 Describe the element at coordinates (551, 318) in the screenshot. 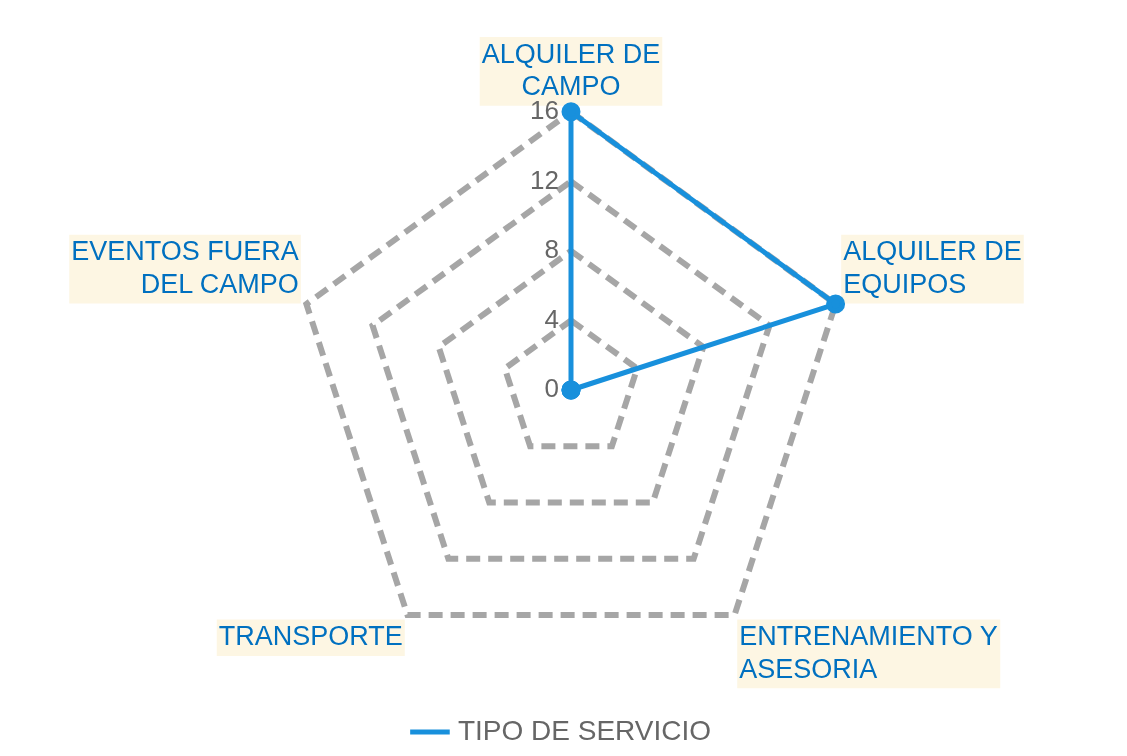

I see `y-tick-label: 4` at that location.